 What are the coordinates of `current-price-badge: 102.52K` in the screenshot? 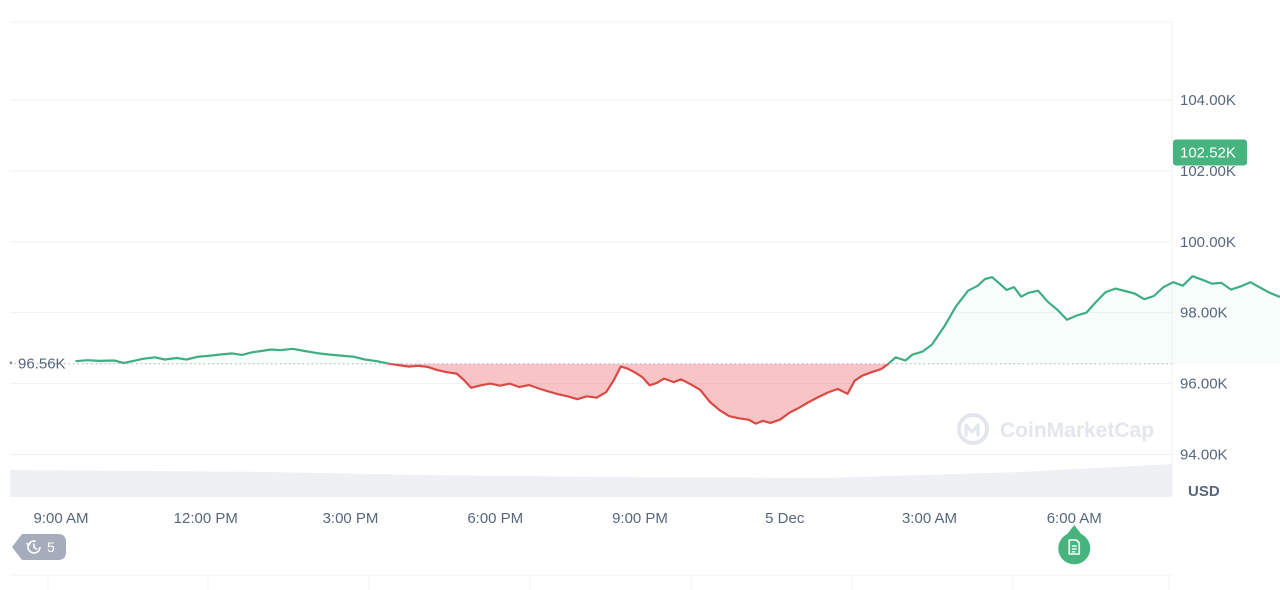 It's located at (1210, 152).